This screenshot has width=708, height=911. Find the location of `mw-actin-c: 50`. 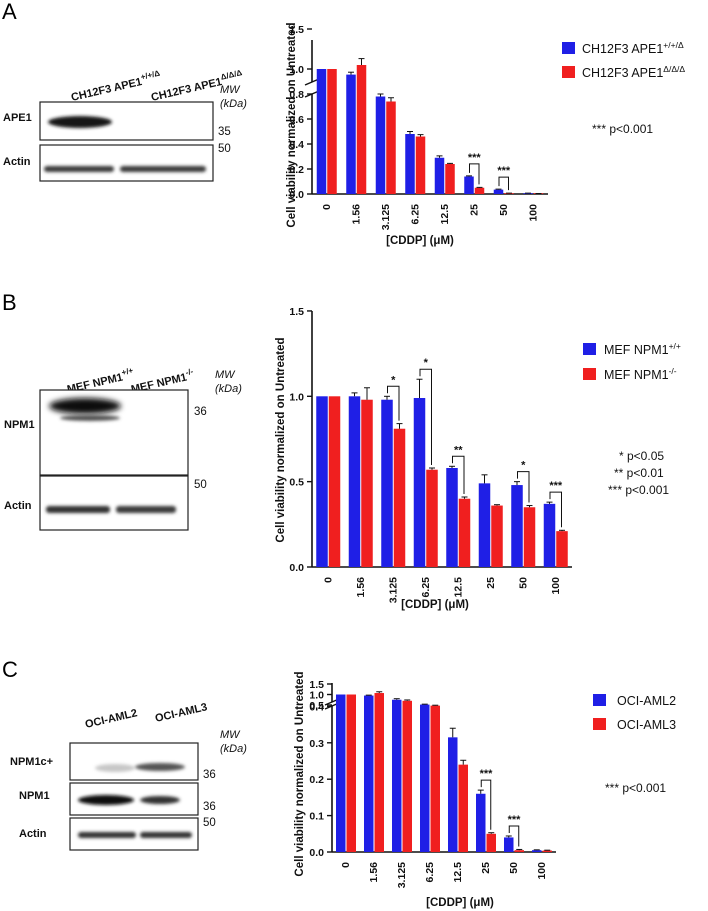

mw-actin-c: 50 is located at coordinates (209, 823).